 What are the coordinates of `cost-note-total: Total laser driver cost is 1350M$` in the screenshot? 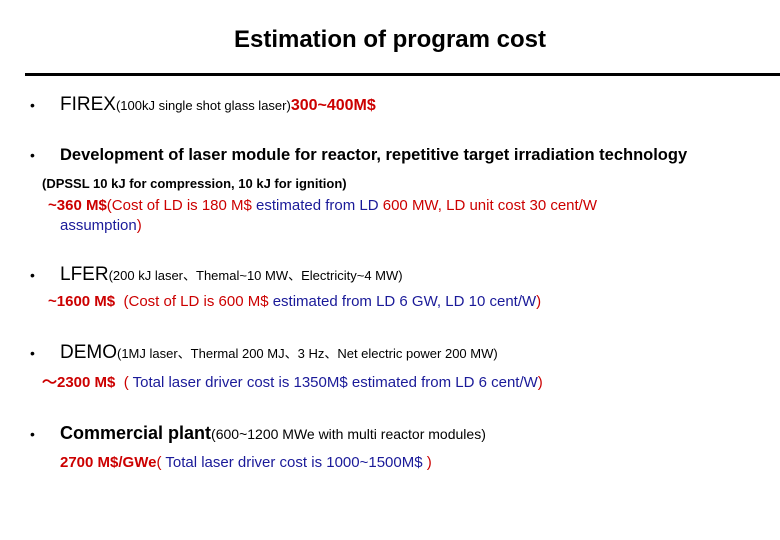 It's located at (238, 382).